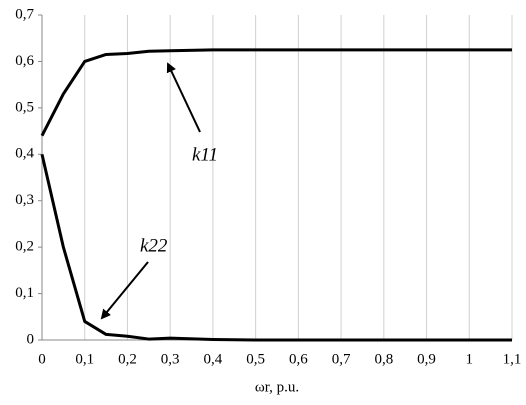 This screenshot has width=526, height=405. What do you see at coordinates (24, 154) in the screenshot?
I see `y-tick-label: 0,4` at bounding box center [24, 154].